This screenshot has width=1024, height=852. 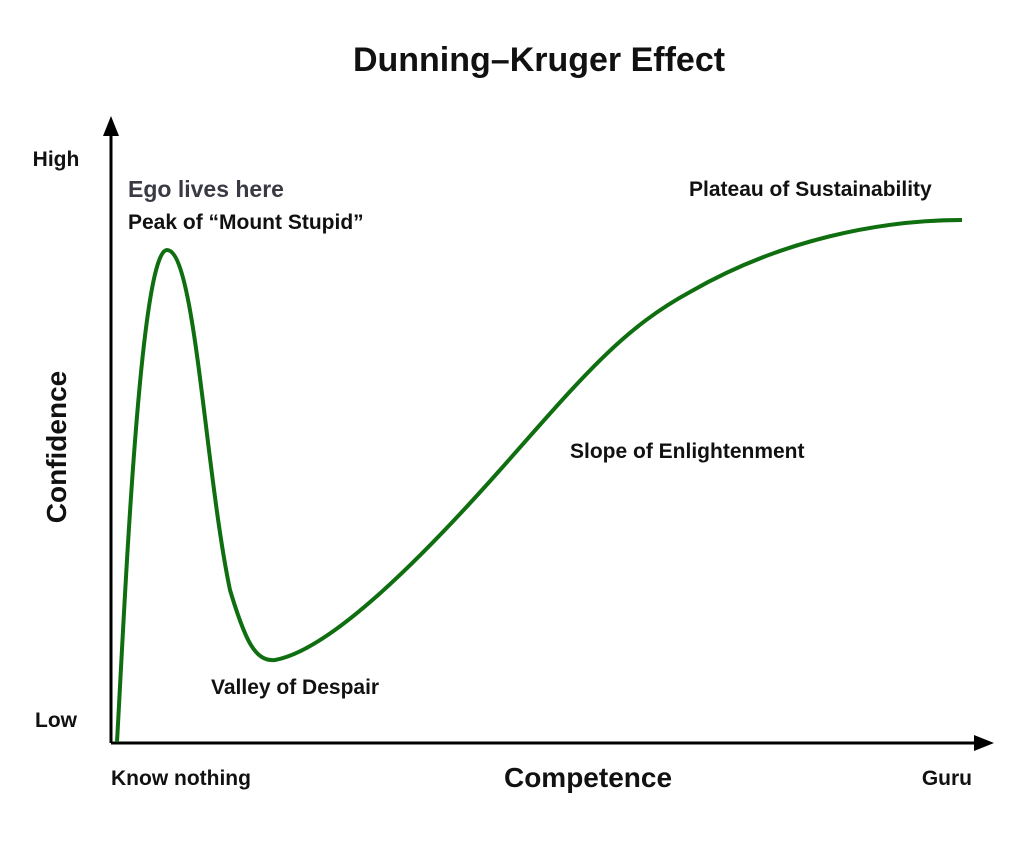 What do you see at coordinates (56, 447) in the screenshot?
I see `y-axis-label: Confidence` at bounding box center [56, 447].